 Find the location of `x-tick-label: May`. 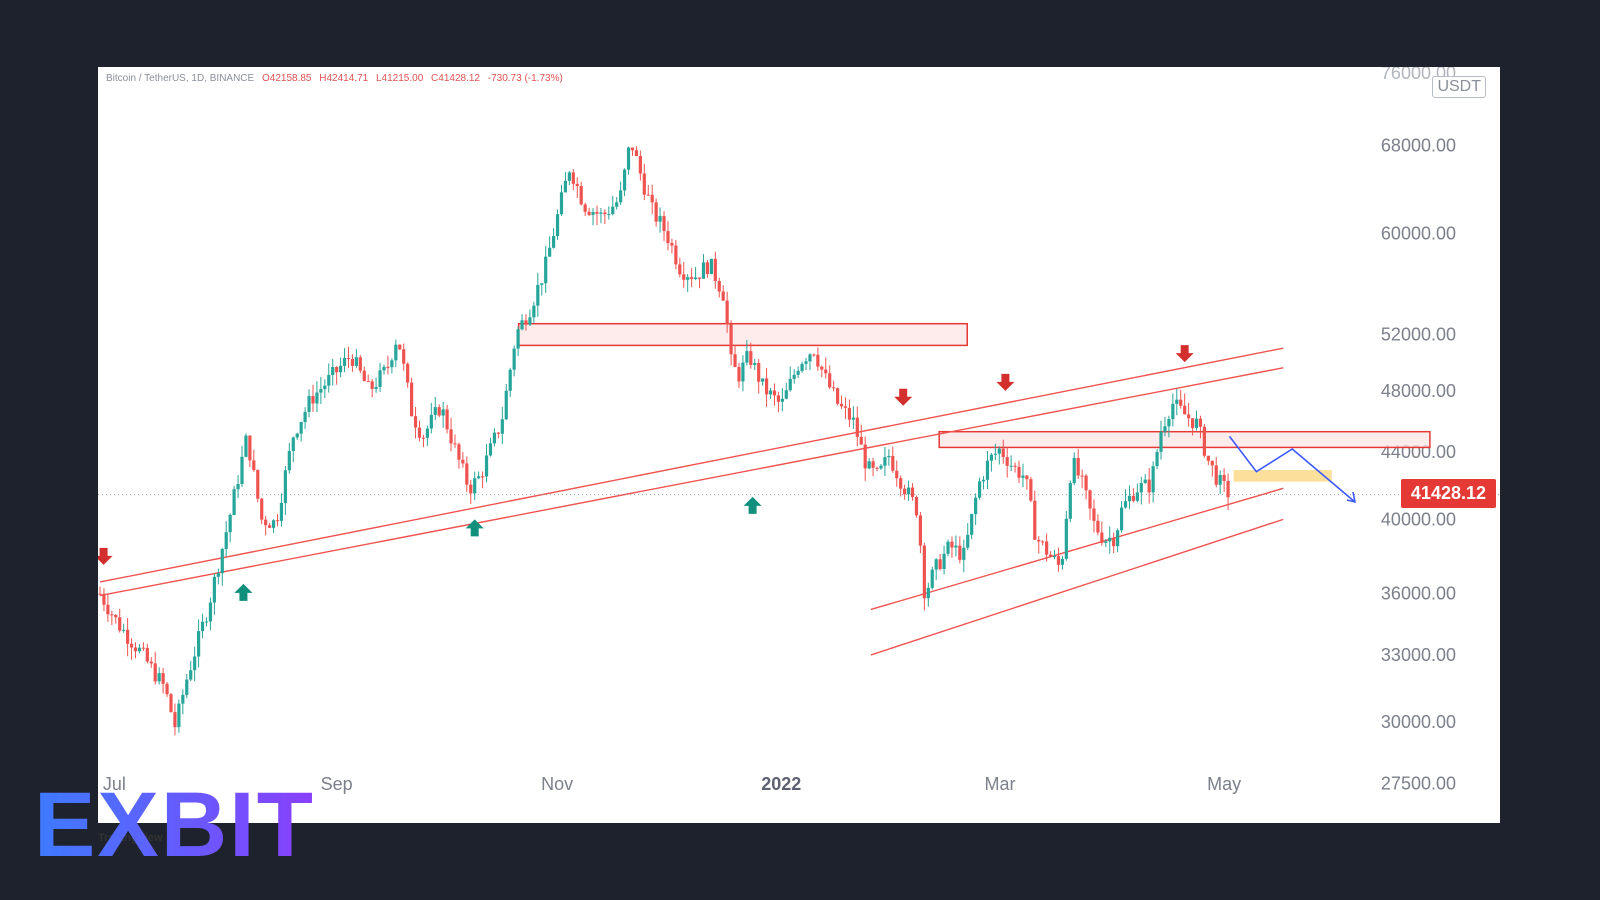

x-tick-label: May is located at coordinates (1224, 784).